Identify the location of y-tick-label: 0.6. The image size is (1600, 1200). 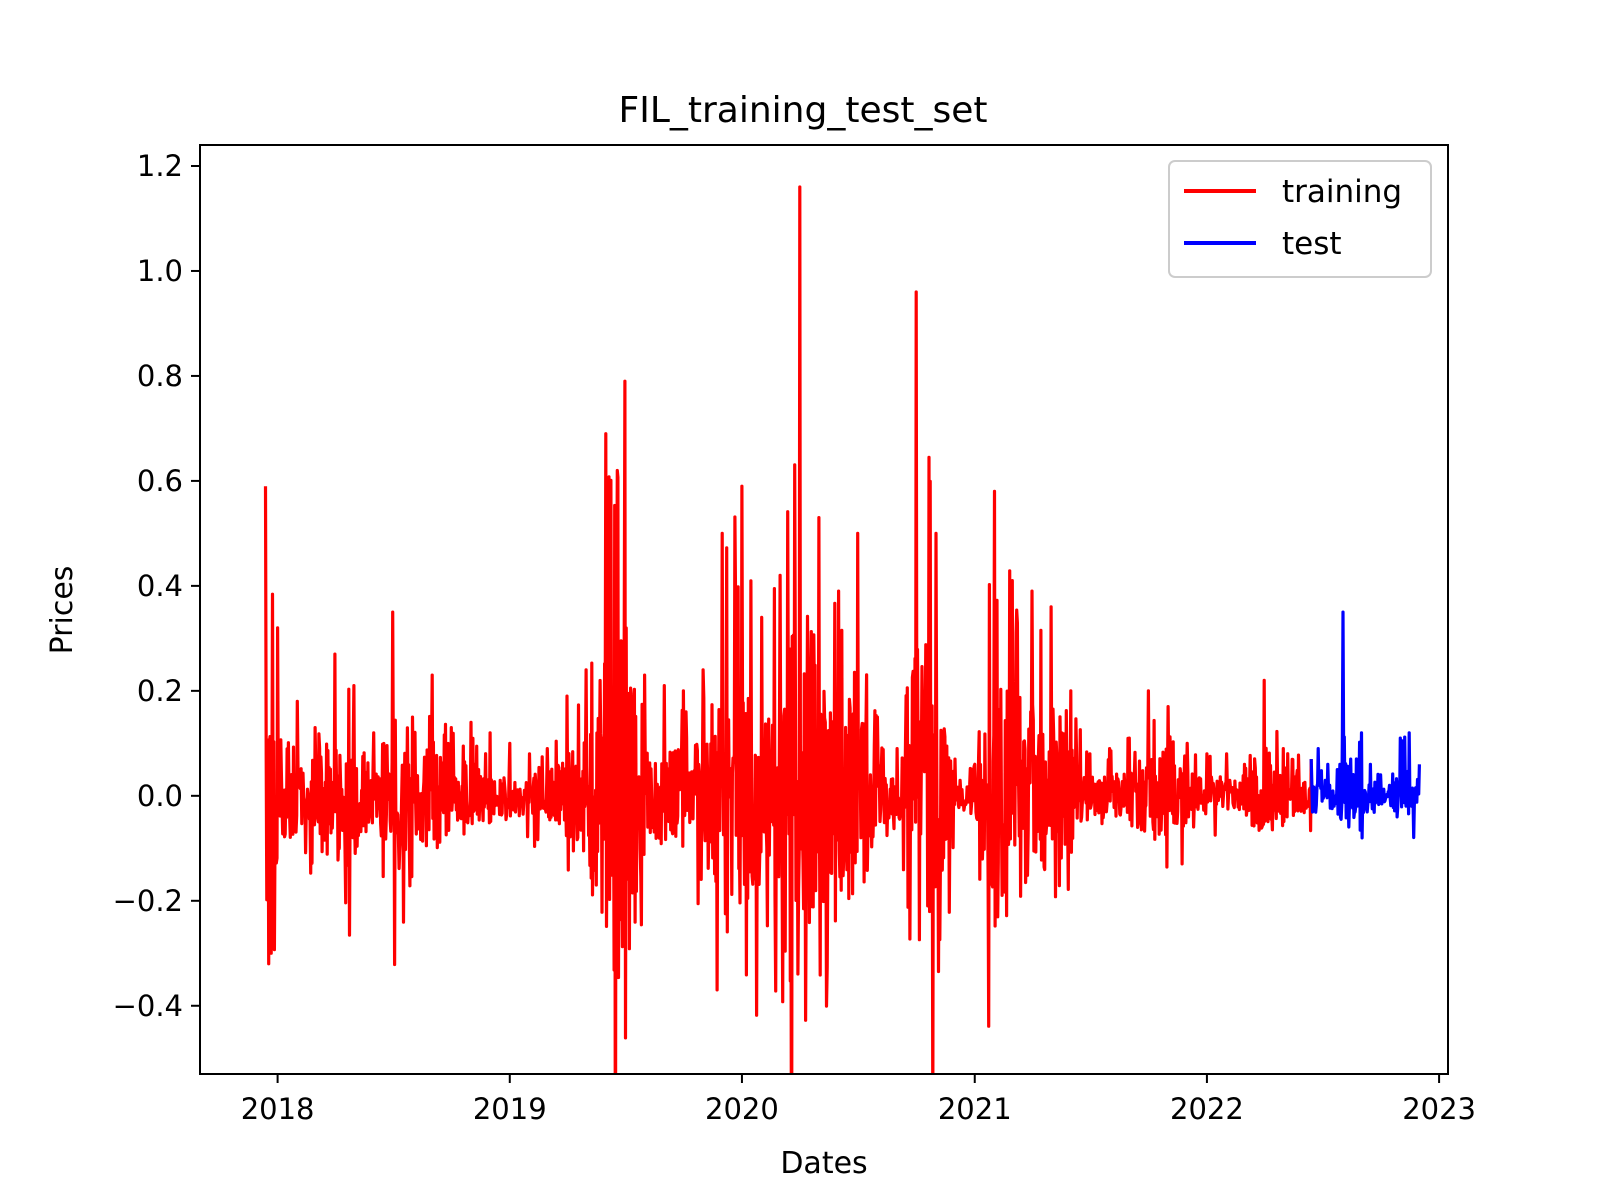
(160, 481).